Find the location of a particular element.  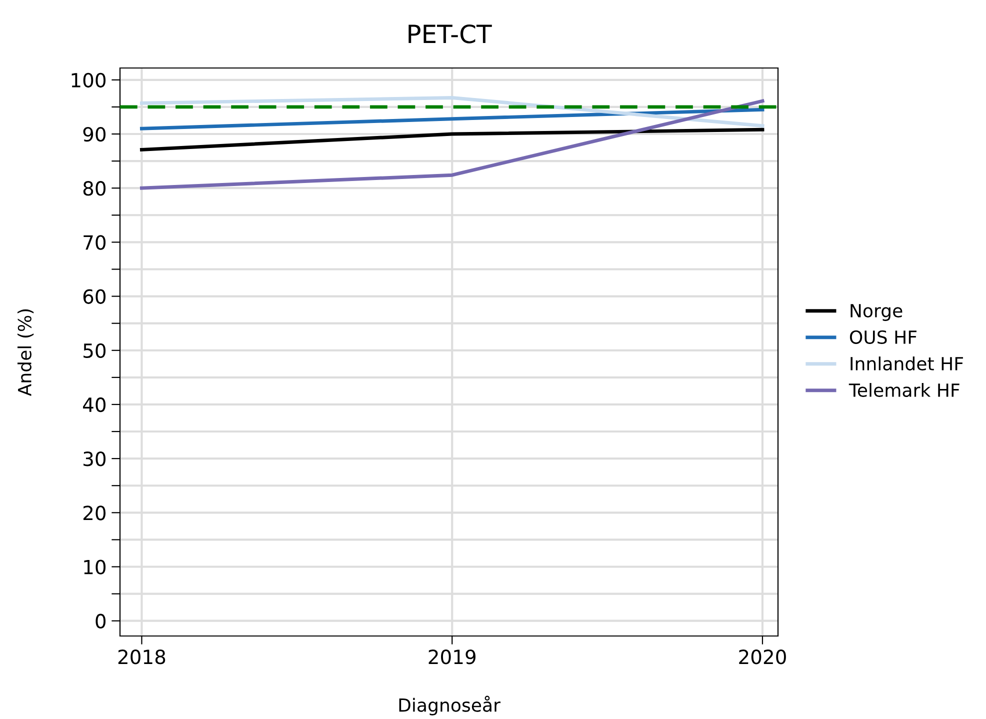

legend-label: Norge is located at coordinates (876, 312).